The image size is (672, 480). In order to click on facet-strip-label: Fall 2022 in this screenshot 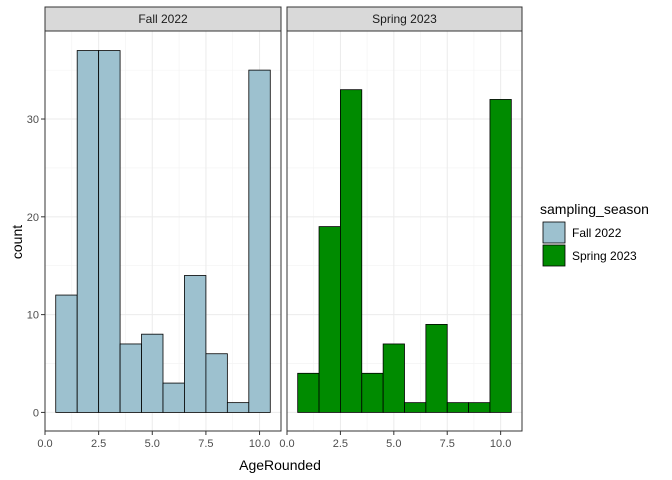, I will do `click(163, 19)`.